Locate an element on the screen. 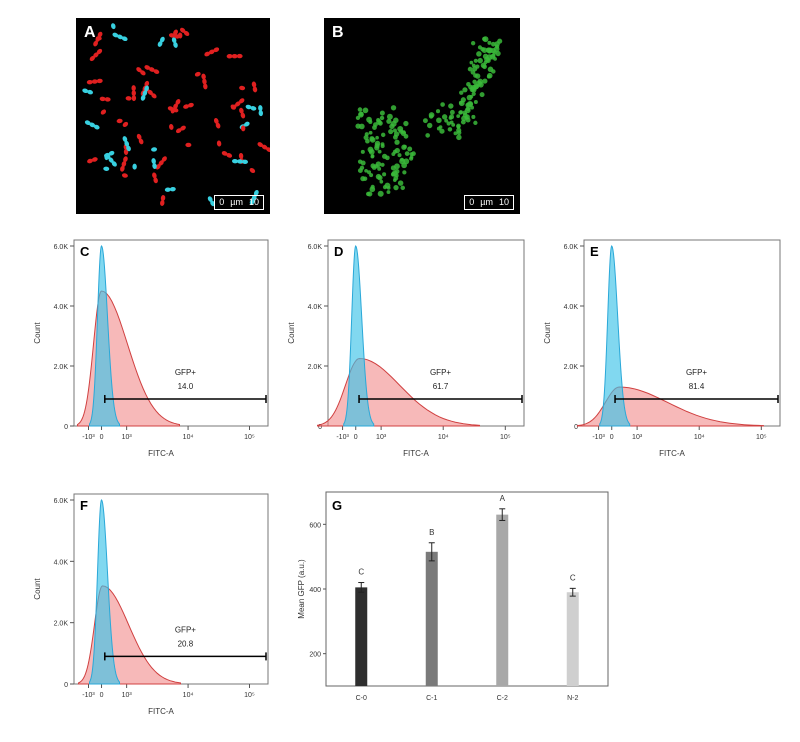 This screenshot has width=800, height=742. gate-name: GFP+ is located at coordinates (696, 372).